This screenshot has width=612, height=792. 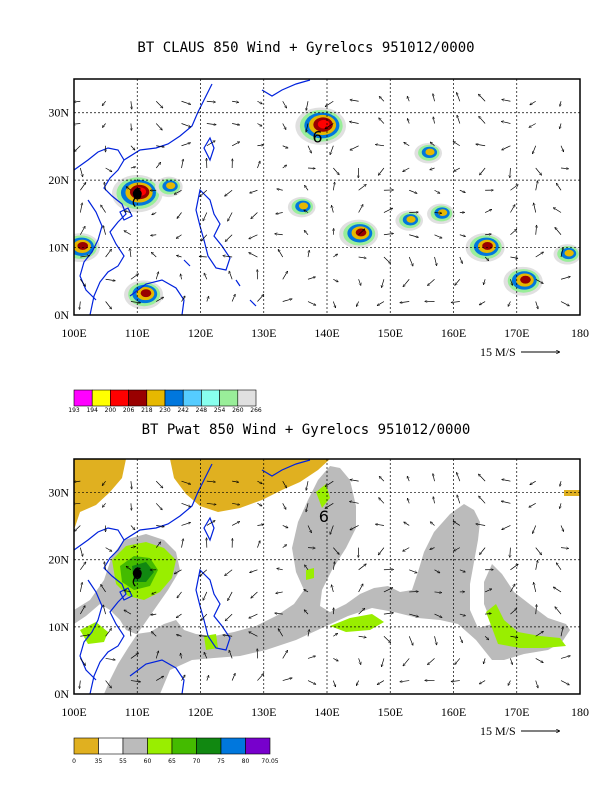 What do you see at coordinates (157, 297) in the screenshot?
I see `coastline-borneo` at bounding box center [157, 297].